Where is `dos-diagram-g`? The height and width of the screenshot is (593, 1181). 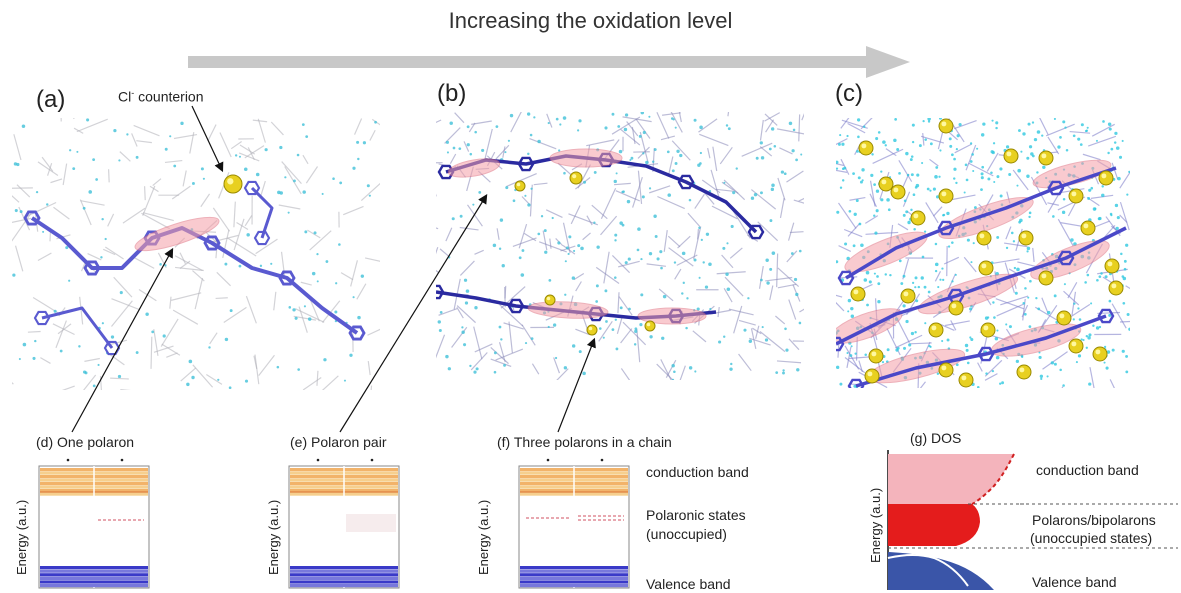 dos-diagram-g is located at coordinates (954, 520).